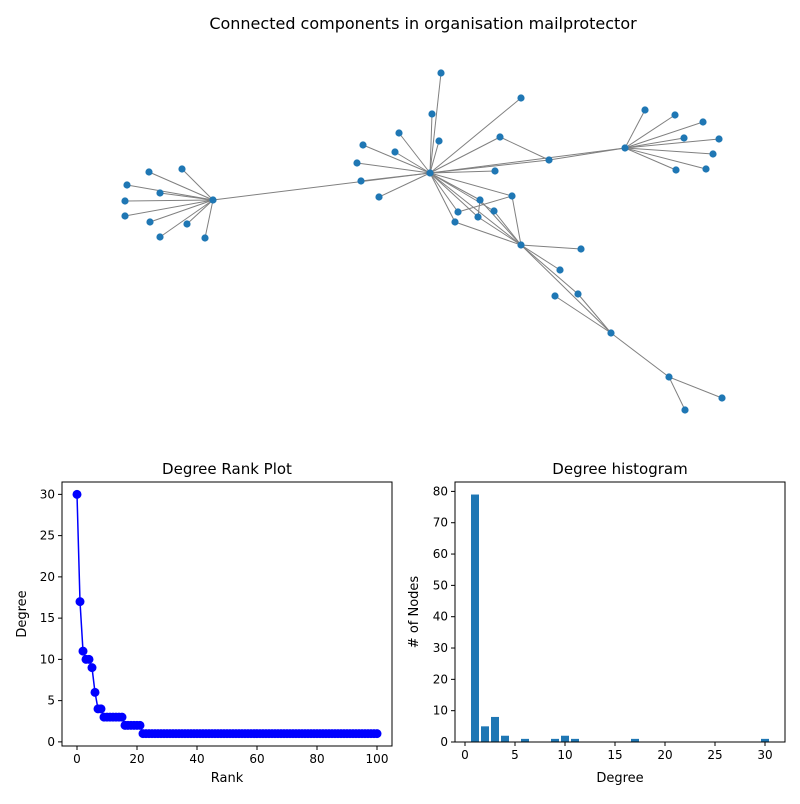  I want to click on histogram-ylabel: # of Nodes, so click(414, 612).